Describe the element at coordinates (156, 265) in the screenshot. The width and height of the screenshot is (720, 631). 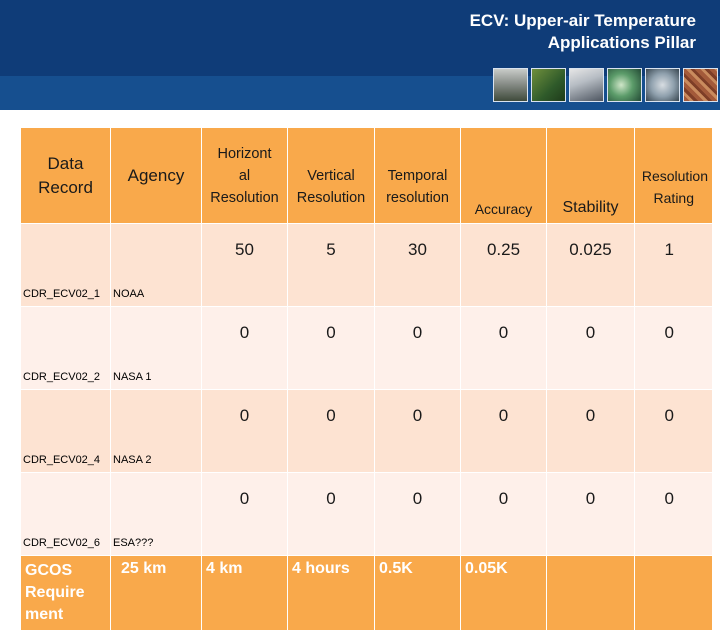
I see `agency-name: NOAA` at that location.